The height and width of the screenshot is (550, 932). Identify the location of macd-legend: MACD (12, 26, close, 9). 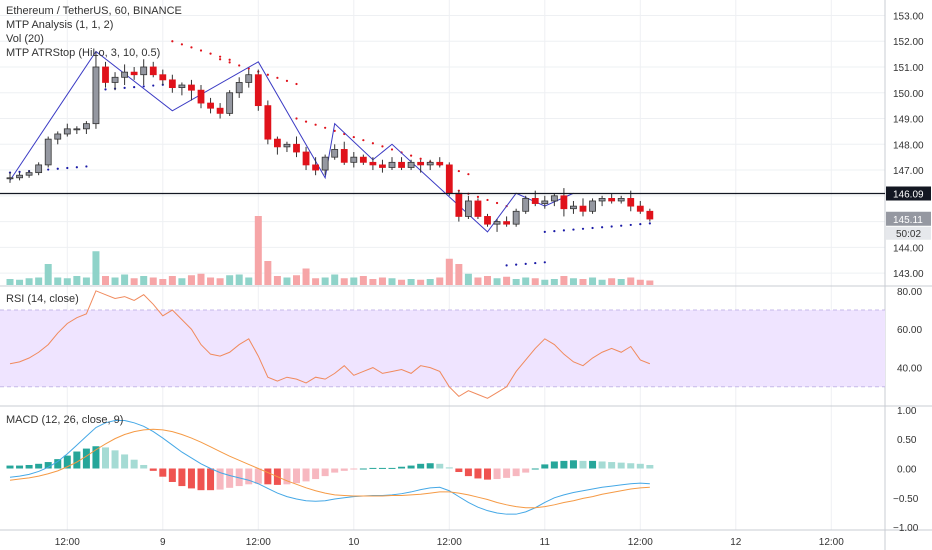
(64, 420).